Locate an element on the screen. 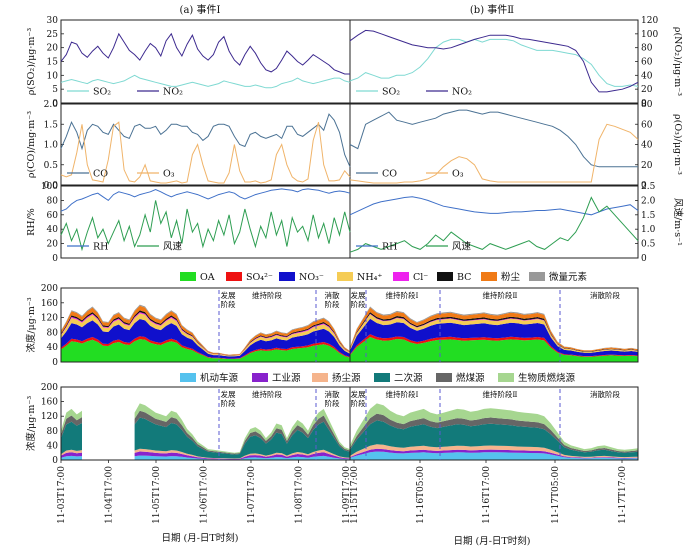 Image resolution: width=700 pixels, height=549 pixels. area-coal-eventII is located at coordinates (494, 433).